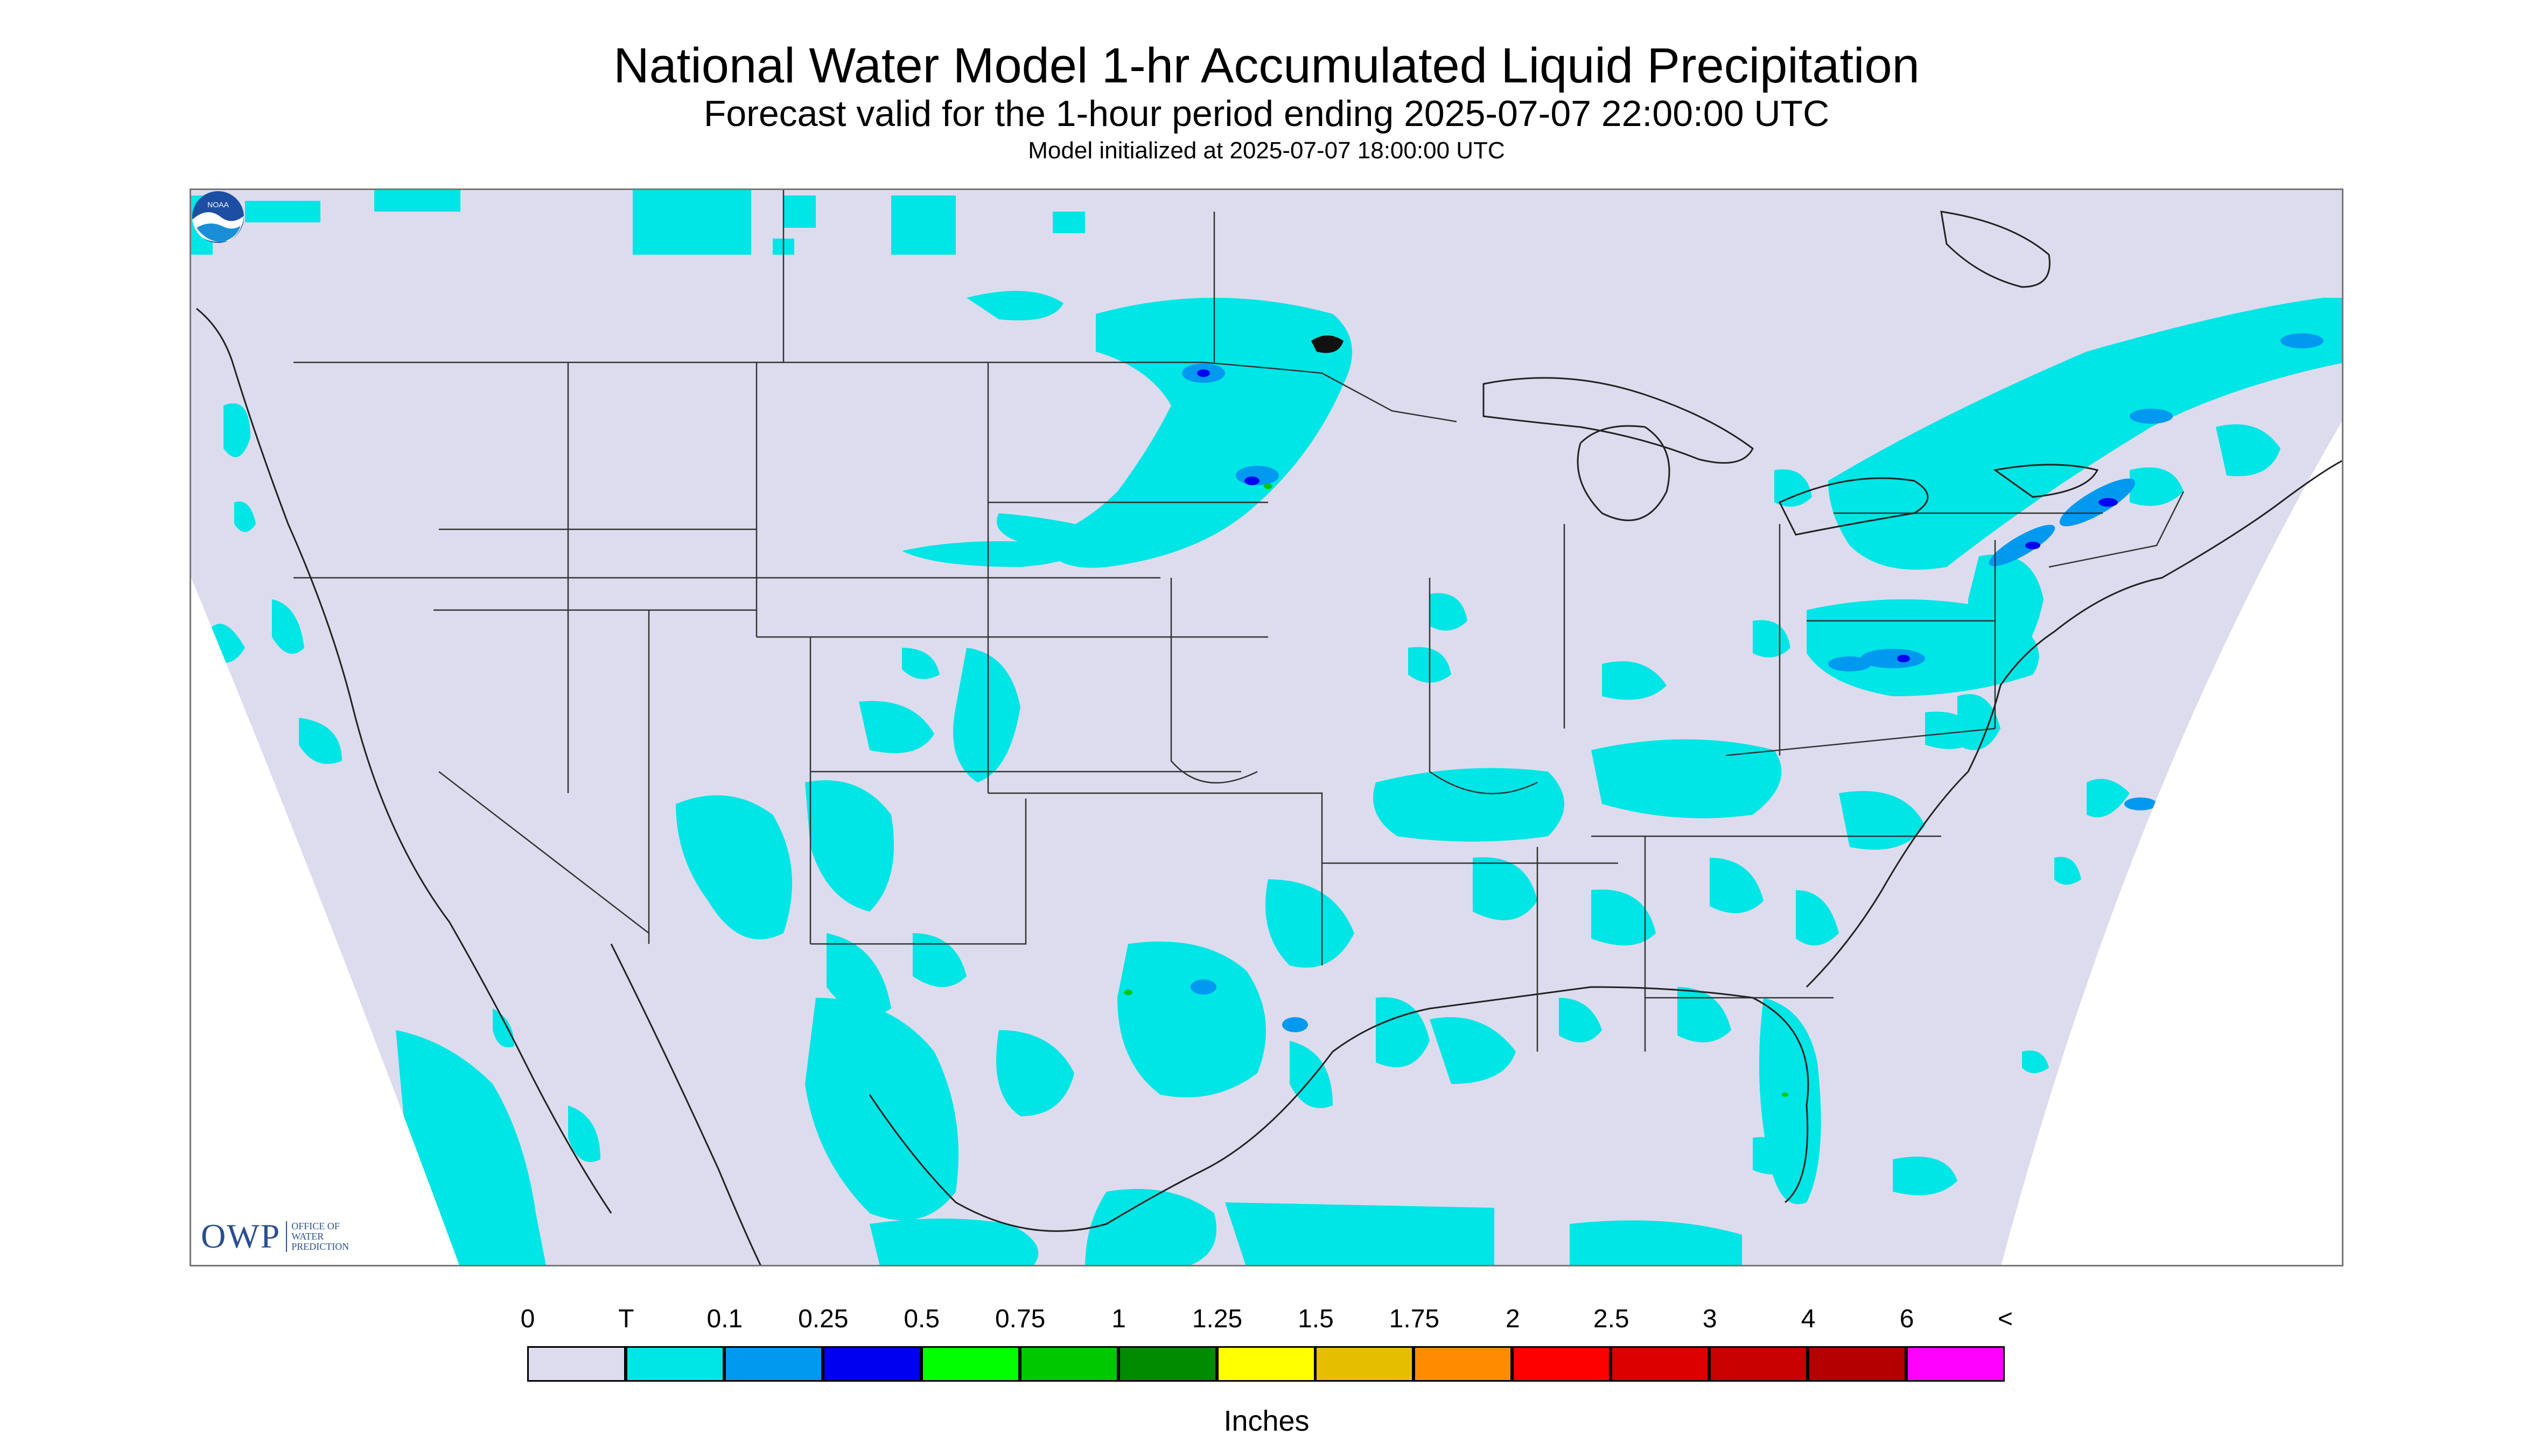 The height and width of the screenshot is (1456, 2533). I want to click on legend-tick-label: 0.75, so click(1021, 1319).